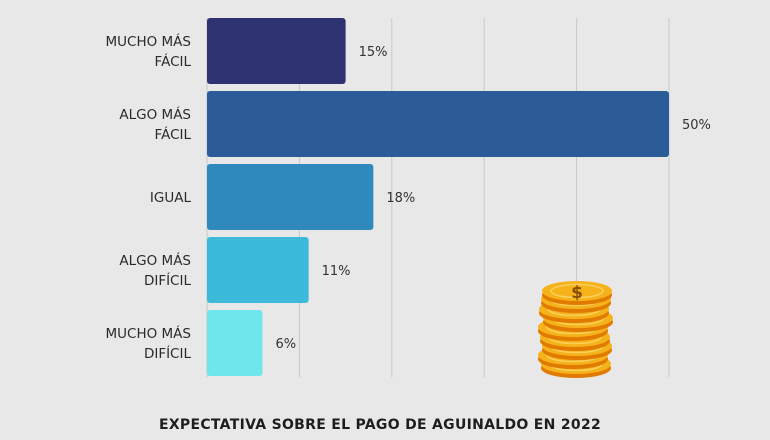  I want to click on coin-rim, so click(577, 291).